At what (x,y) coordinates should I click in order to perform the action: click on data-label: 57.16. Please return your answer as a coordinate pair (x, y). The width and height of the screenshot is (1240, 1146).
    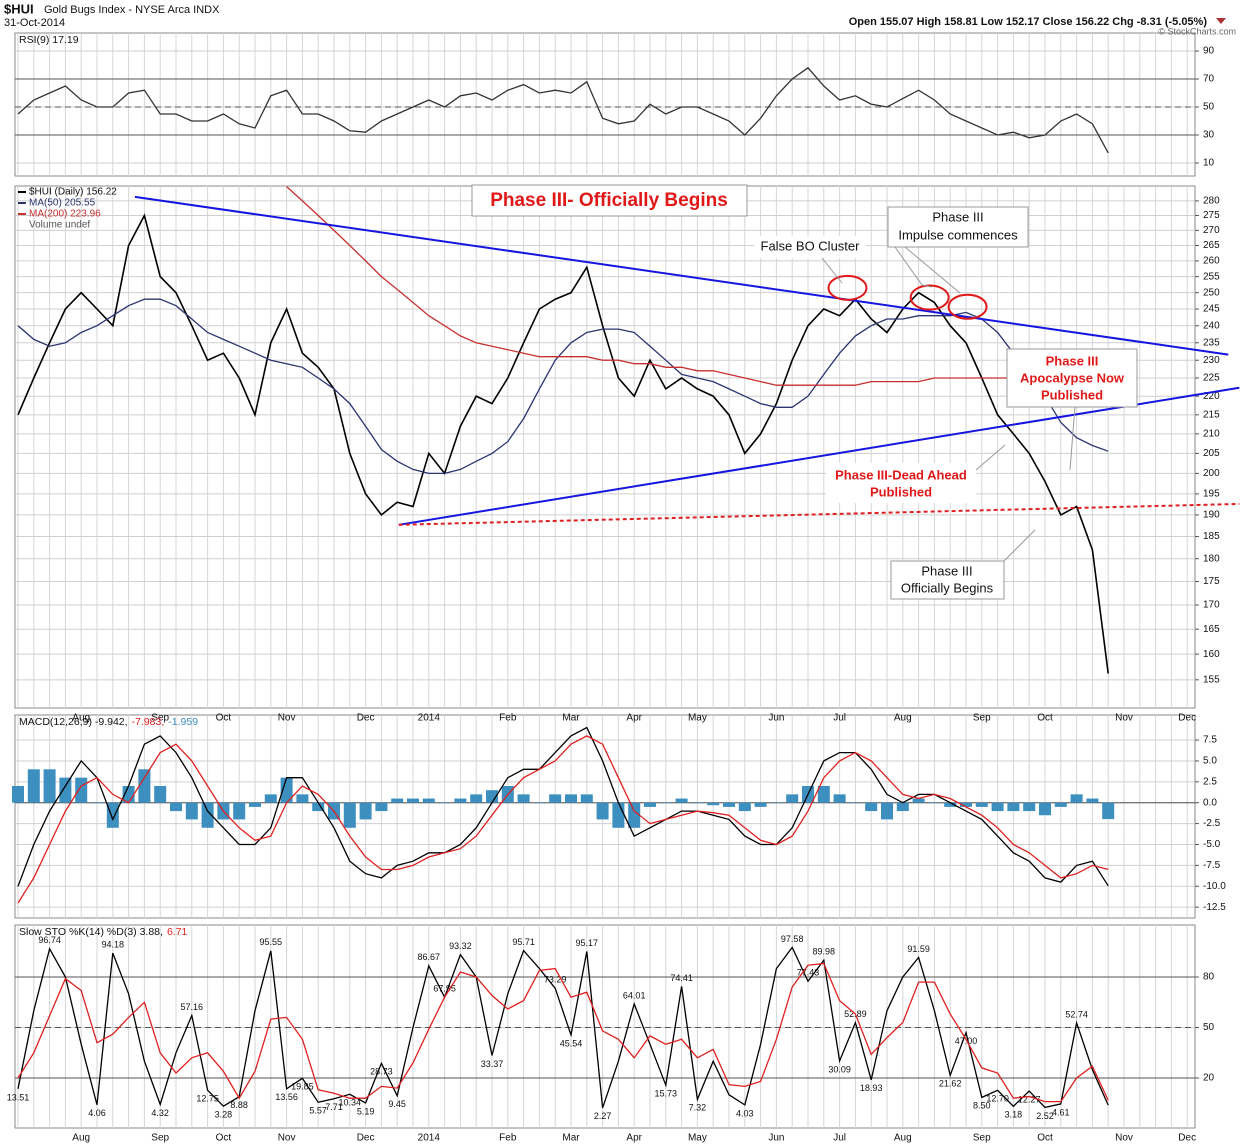
    Looking at the image, I should click on (192, 1007).